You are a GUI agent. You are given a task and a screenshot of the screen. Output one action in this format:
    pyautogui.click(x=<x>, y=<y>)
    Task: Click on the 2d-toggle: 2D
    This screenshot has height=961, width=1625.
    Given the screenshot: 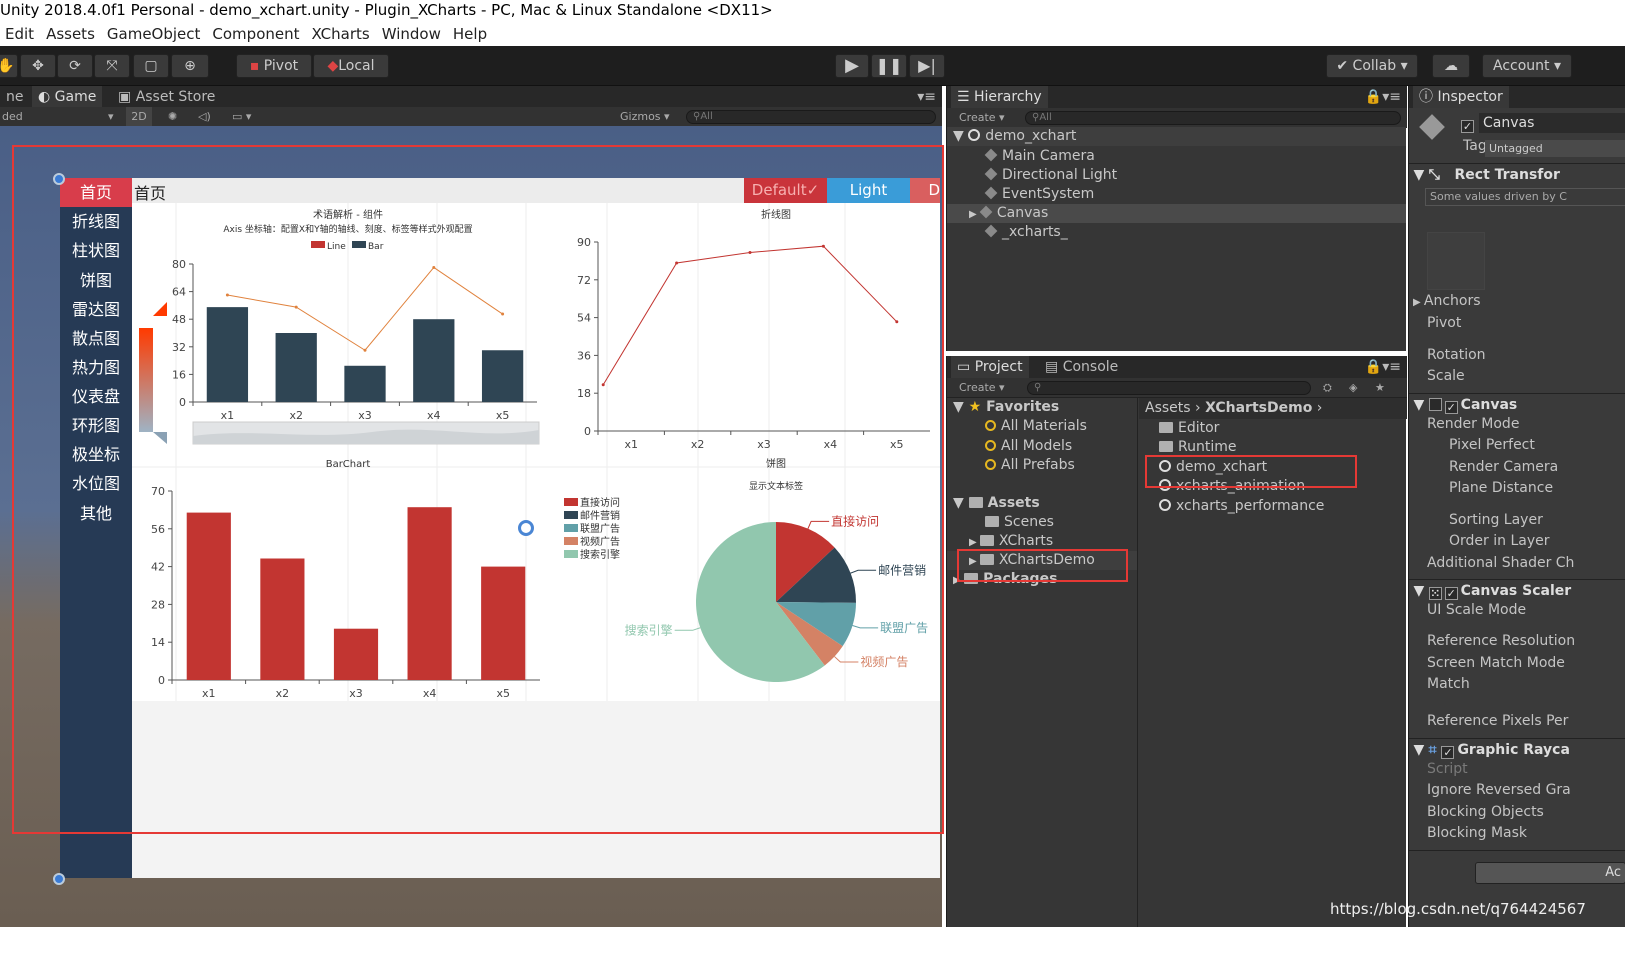 What is the action you would take?
    pyautogui.click(x=139, y=117)
    